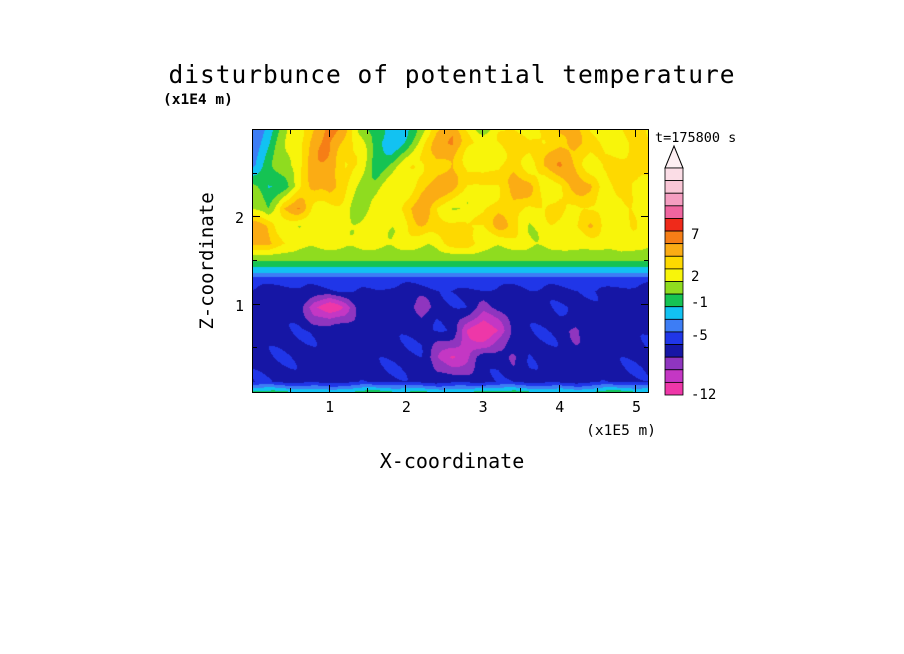  Describe the element at coordinates (239, 305) in the screenshot. I see `z-tick-label-1: 1` at that location.